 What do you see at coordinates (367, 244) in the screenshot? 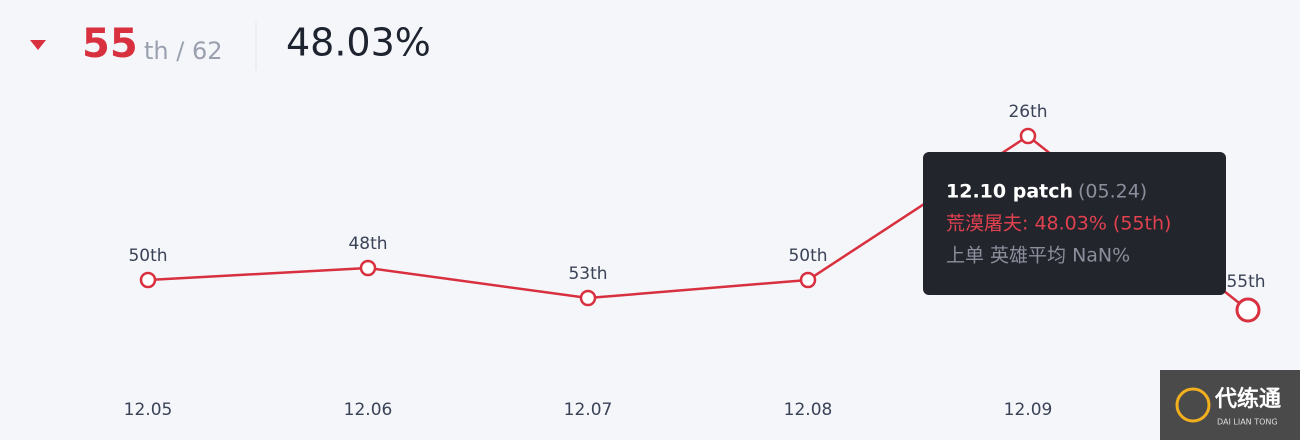
I see `value-label: 48th` at bounding box center [367, 244].